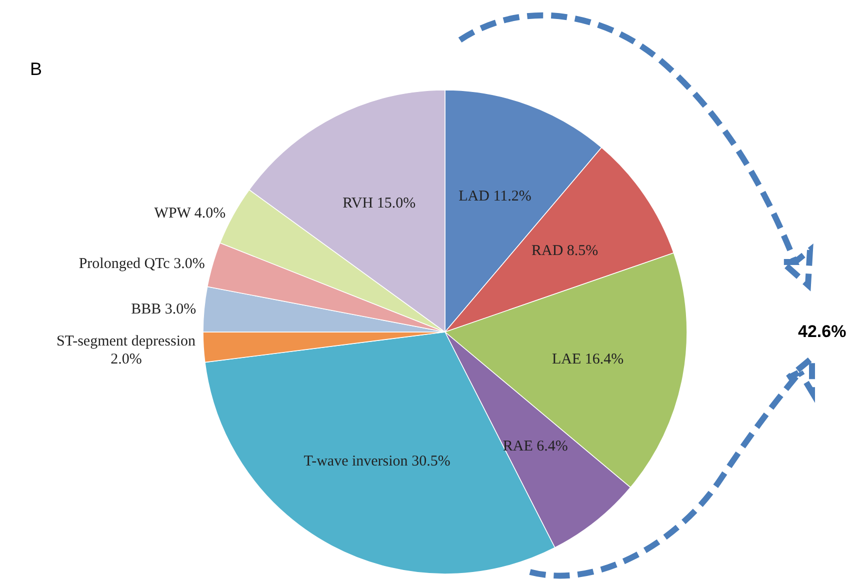 Image resolution: width=865 pixels, height=580 pixels. I want to click on slice-label: RAD, so click(548, 251).